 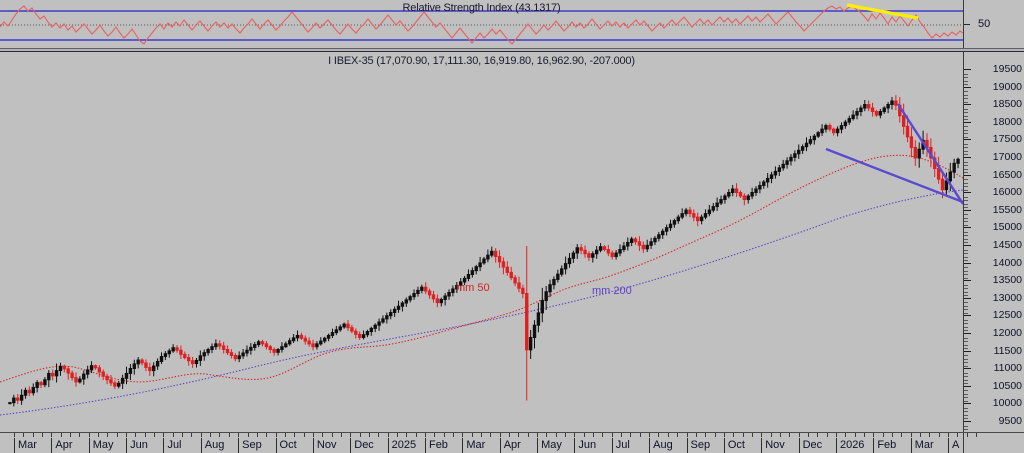 What do you see at coordinates (894, 175) in the screenshot?
I see `trendline-lower-support` at bounding box center [894, 175].